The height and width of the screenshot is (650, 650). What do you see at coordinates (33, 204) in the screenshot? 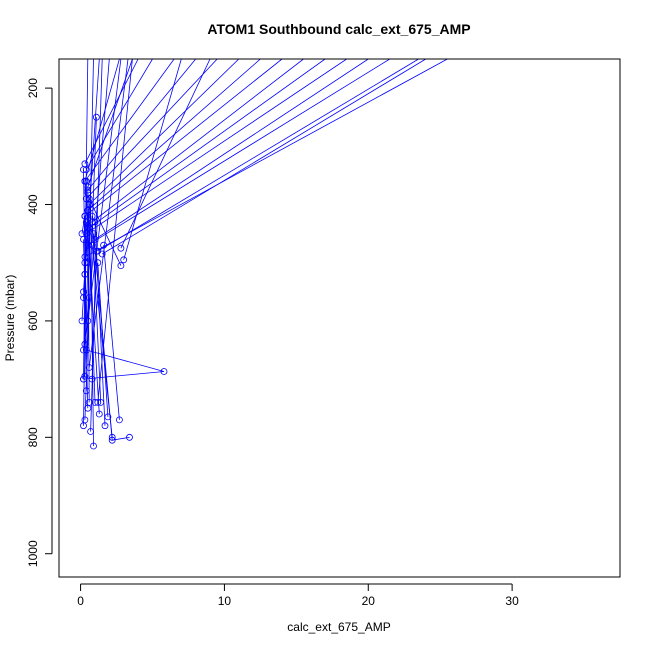
I see `y-tick-label: 400` at bounding box center [33, 204].